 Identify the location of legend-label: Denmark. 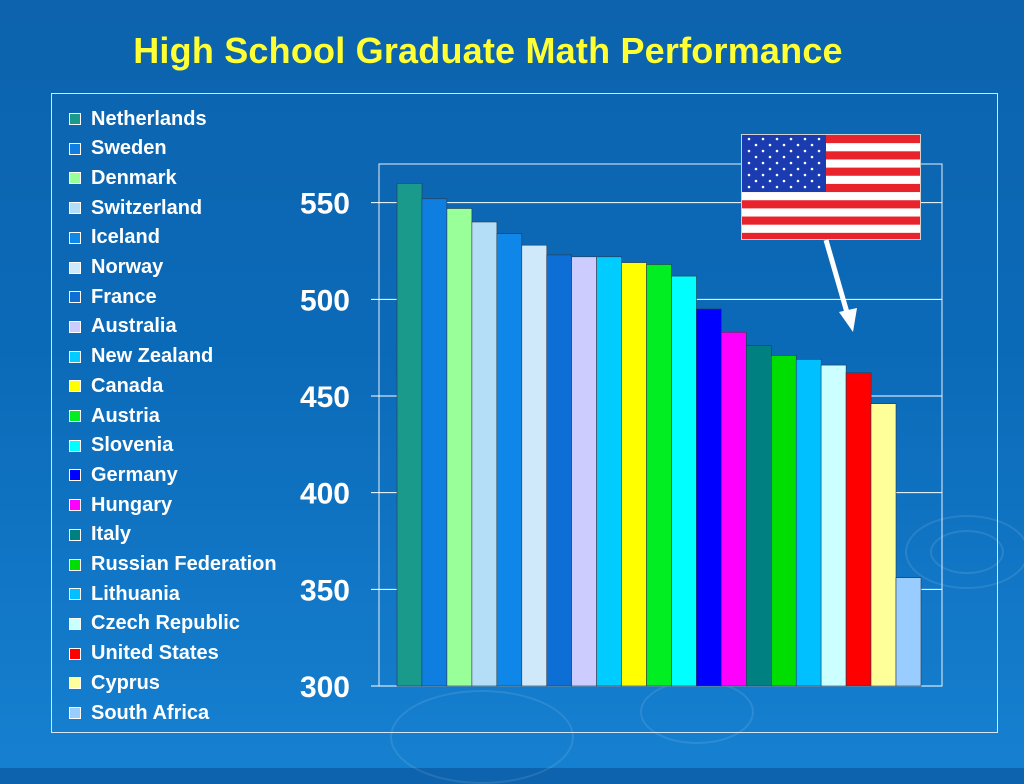
(134, 177).